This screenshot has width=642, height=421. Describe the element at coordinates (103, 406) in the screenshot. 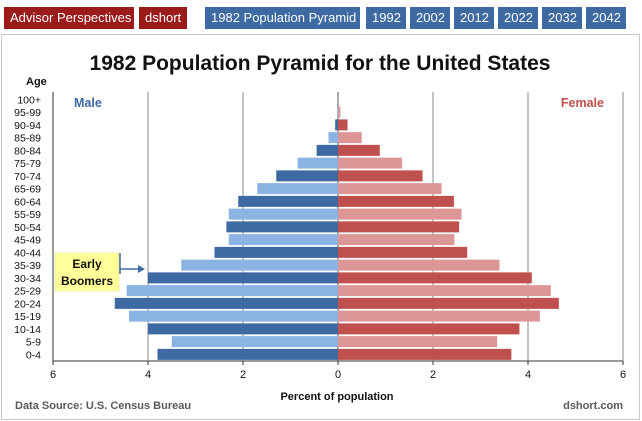

I see `data-source: Data Source: U.S. Census Bureau` at that location.